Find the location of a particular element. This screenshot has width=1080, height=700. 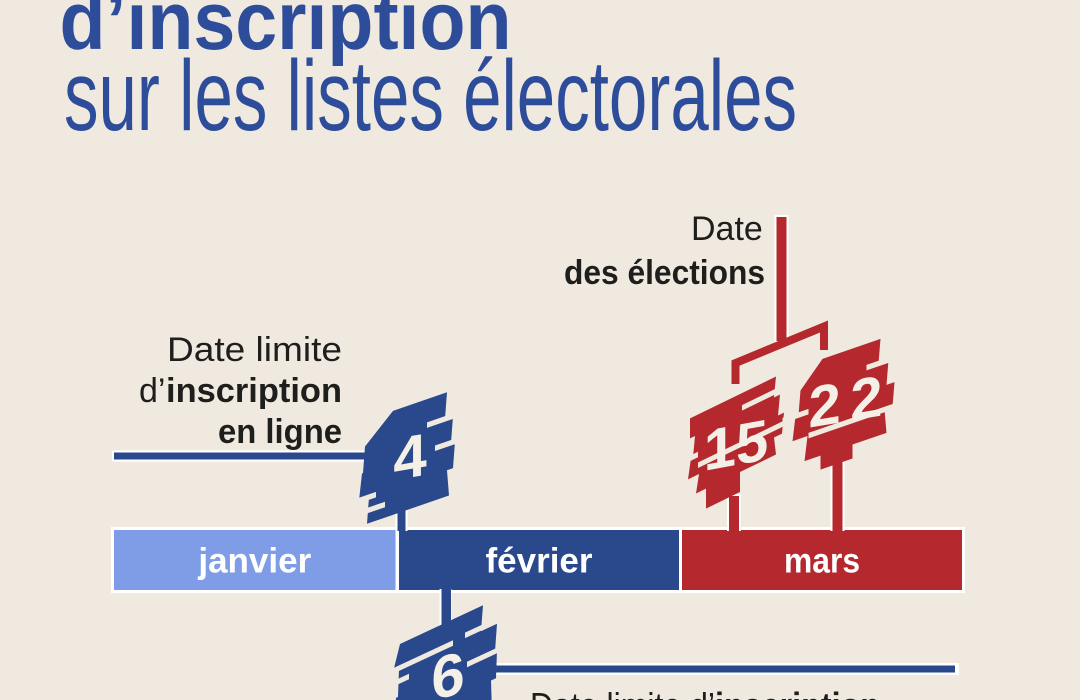

svg-text: sur les listes électorales is located at coordinates (430, 96).